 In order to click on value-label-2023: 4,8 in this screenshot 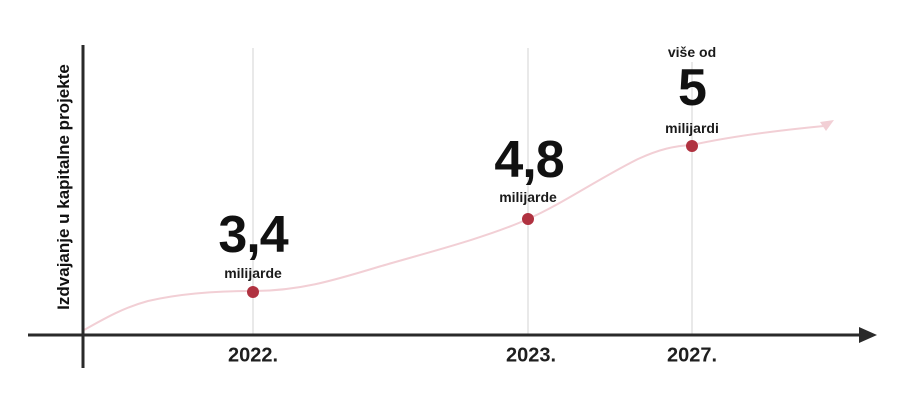, I will do `click(529, 160)`.